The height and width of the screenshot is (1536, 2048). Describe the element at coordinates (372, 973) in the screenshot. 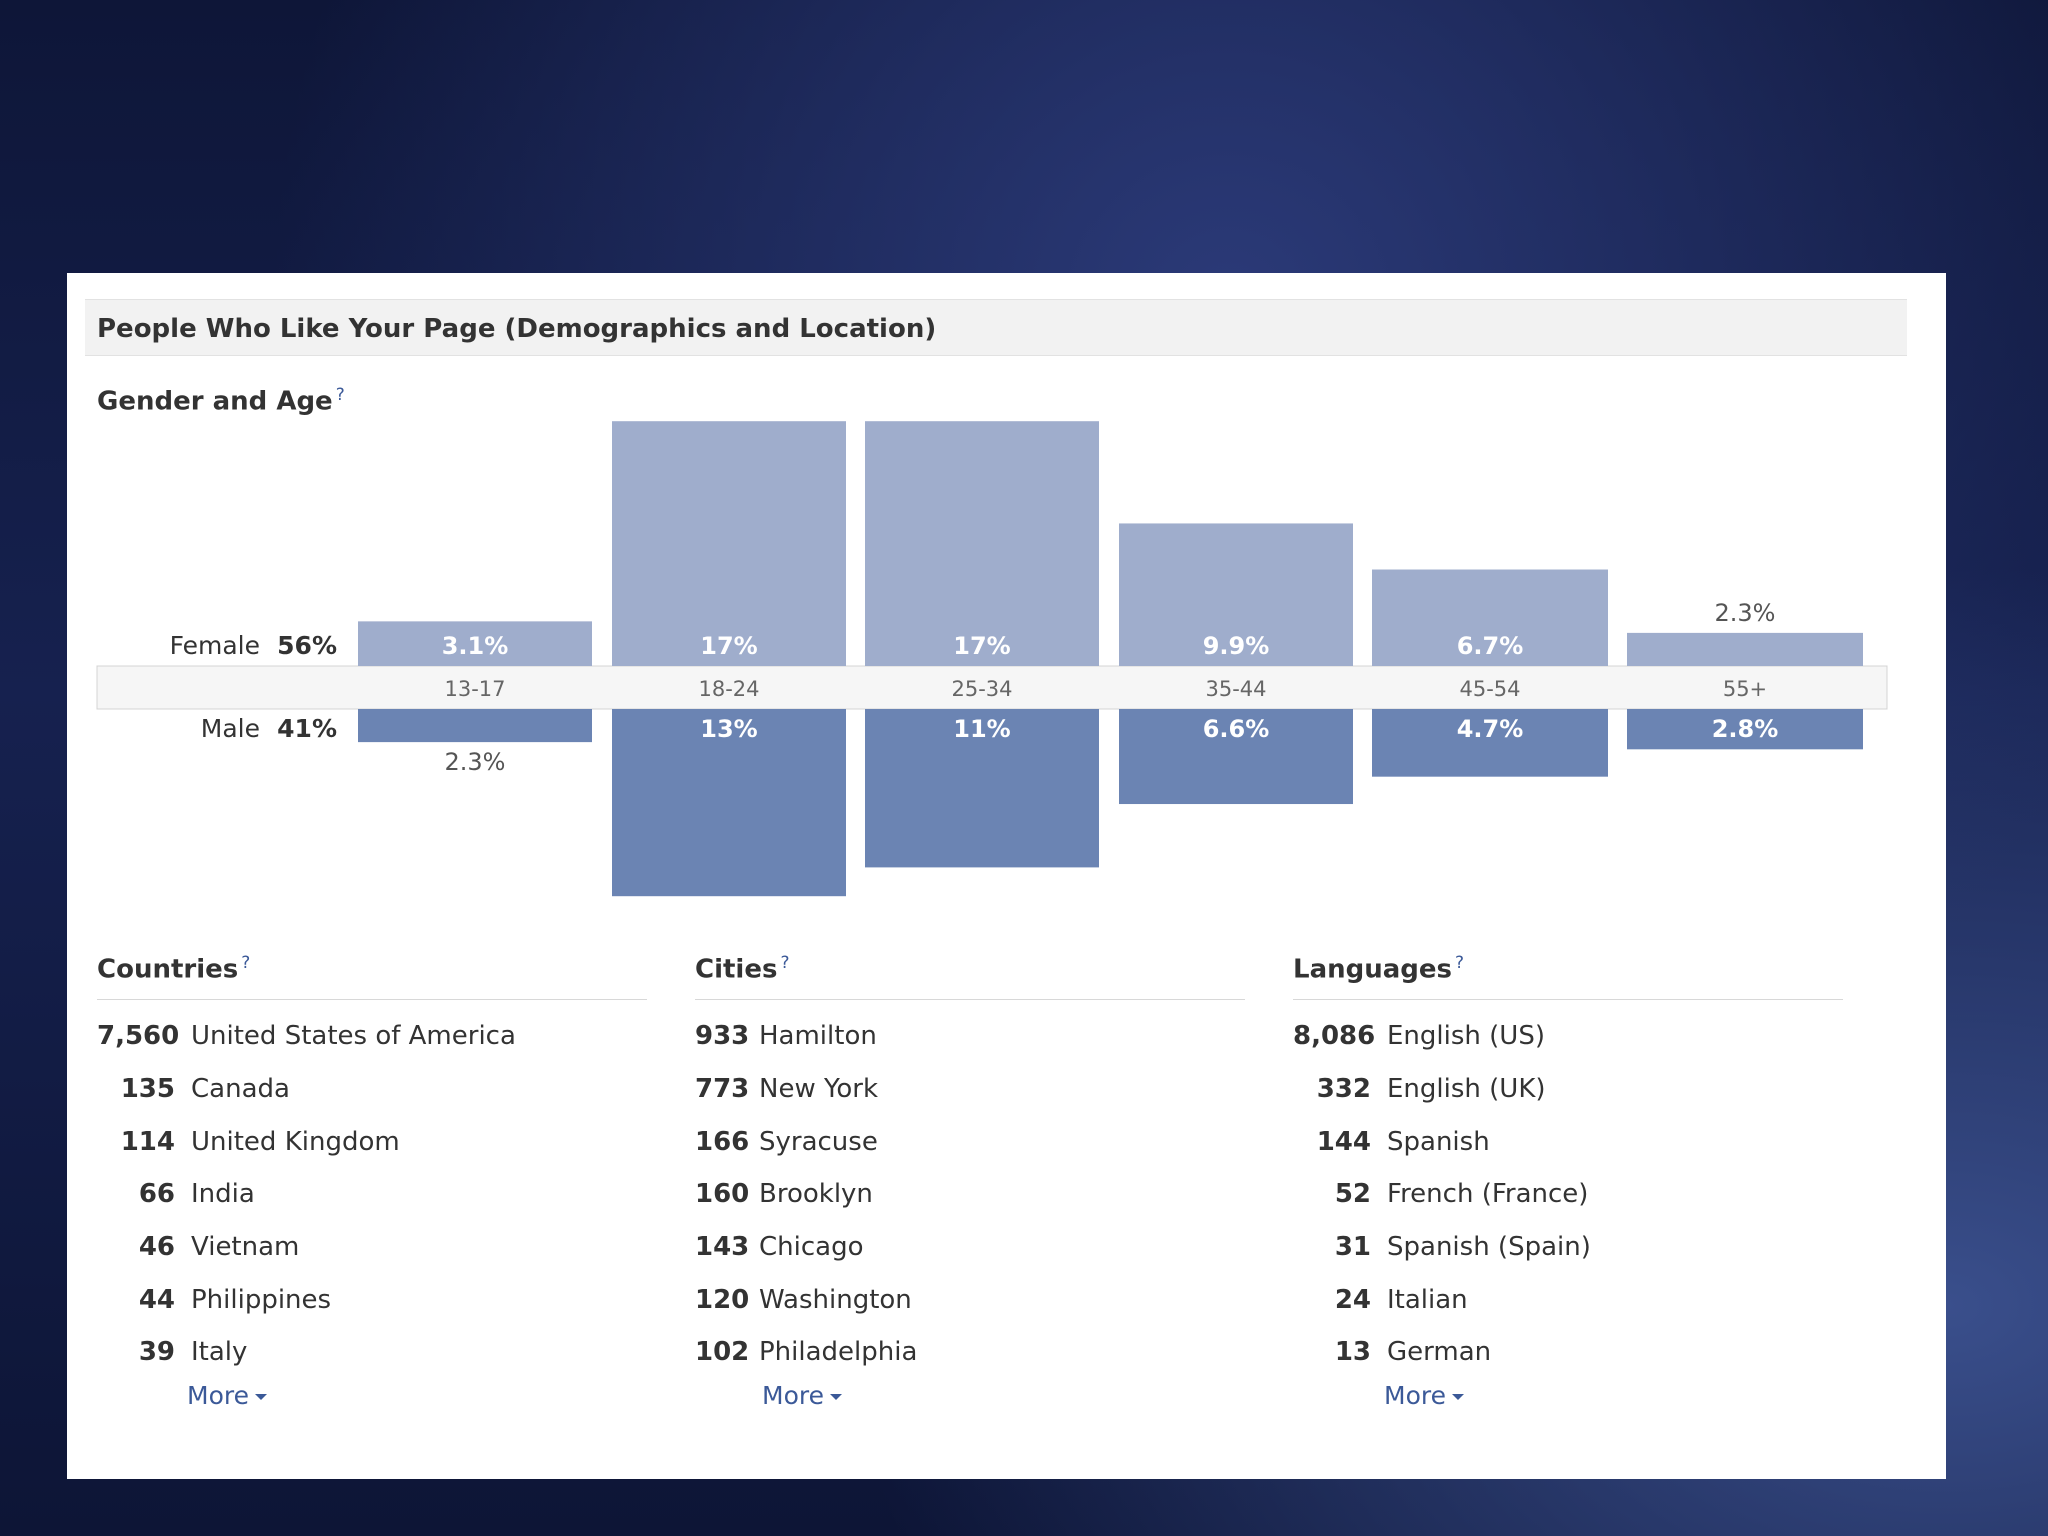

I see `countries-header: Countries?` at that location.